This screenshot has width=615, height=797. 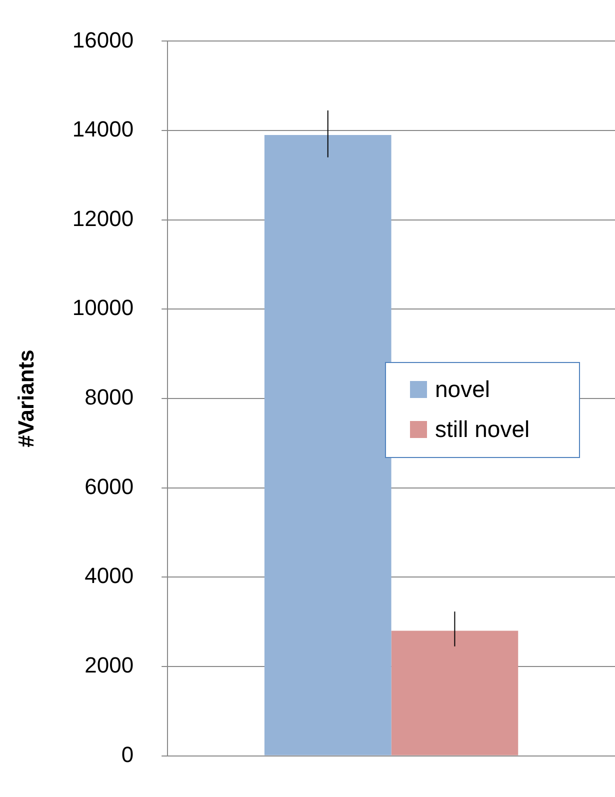 I want to click on legend-label: still novel, so click(x=482, y=429).